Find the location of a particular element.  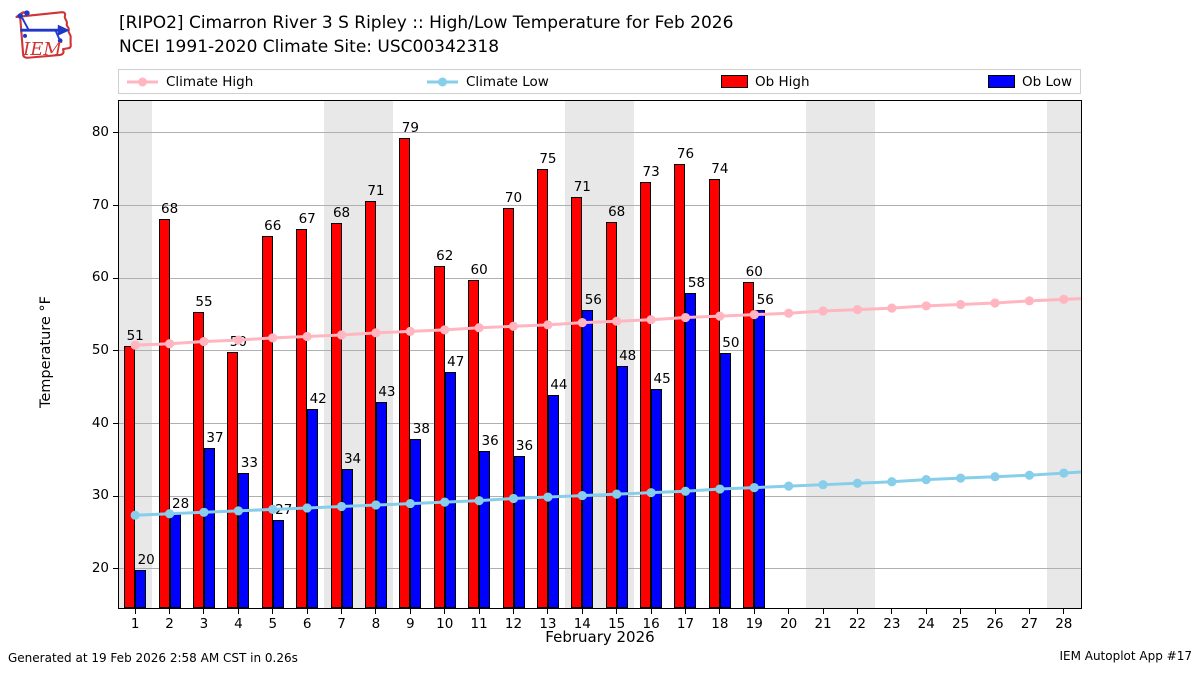

legend-item-ob-high: Ob High is located at coordinates (765, 81).